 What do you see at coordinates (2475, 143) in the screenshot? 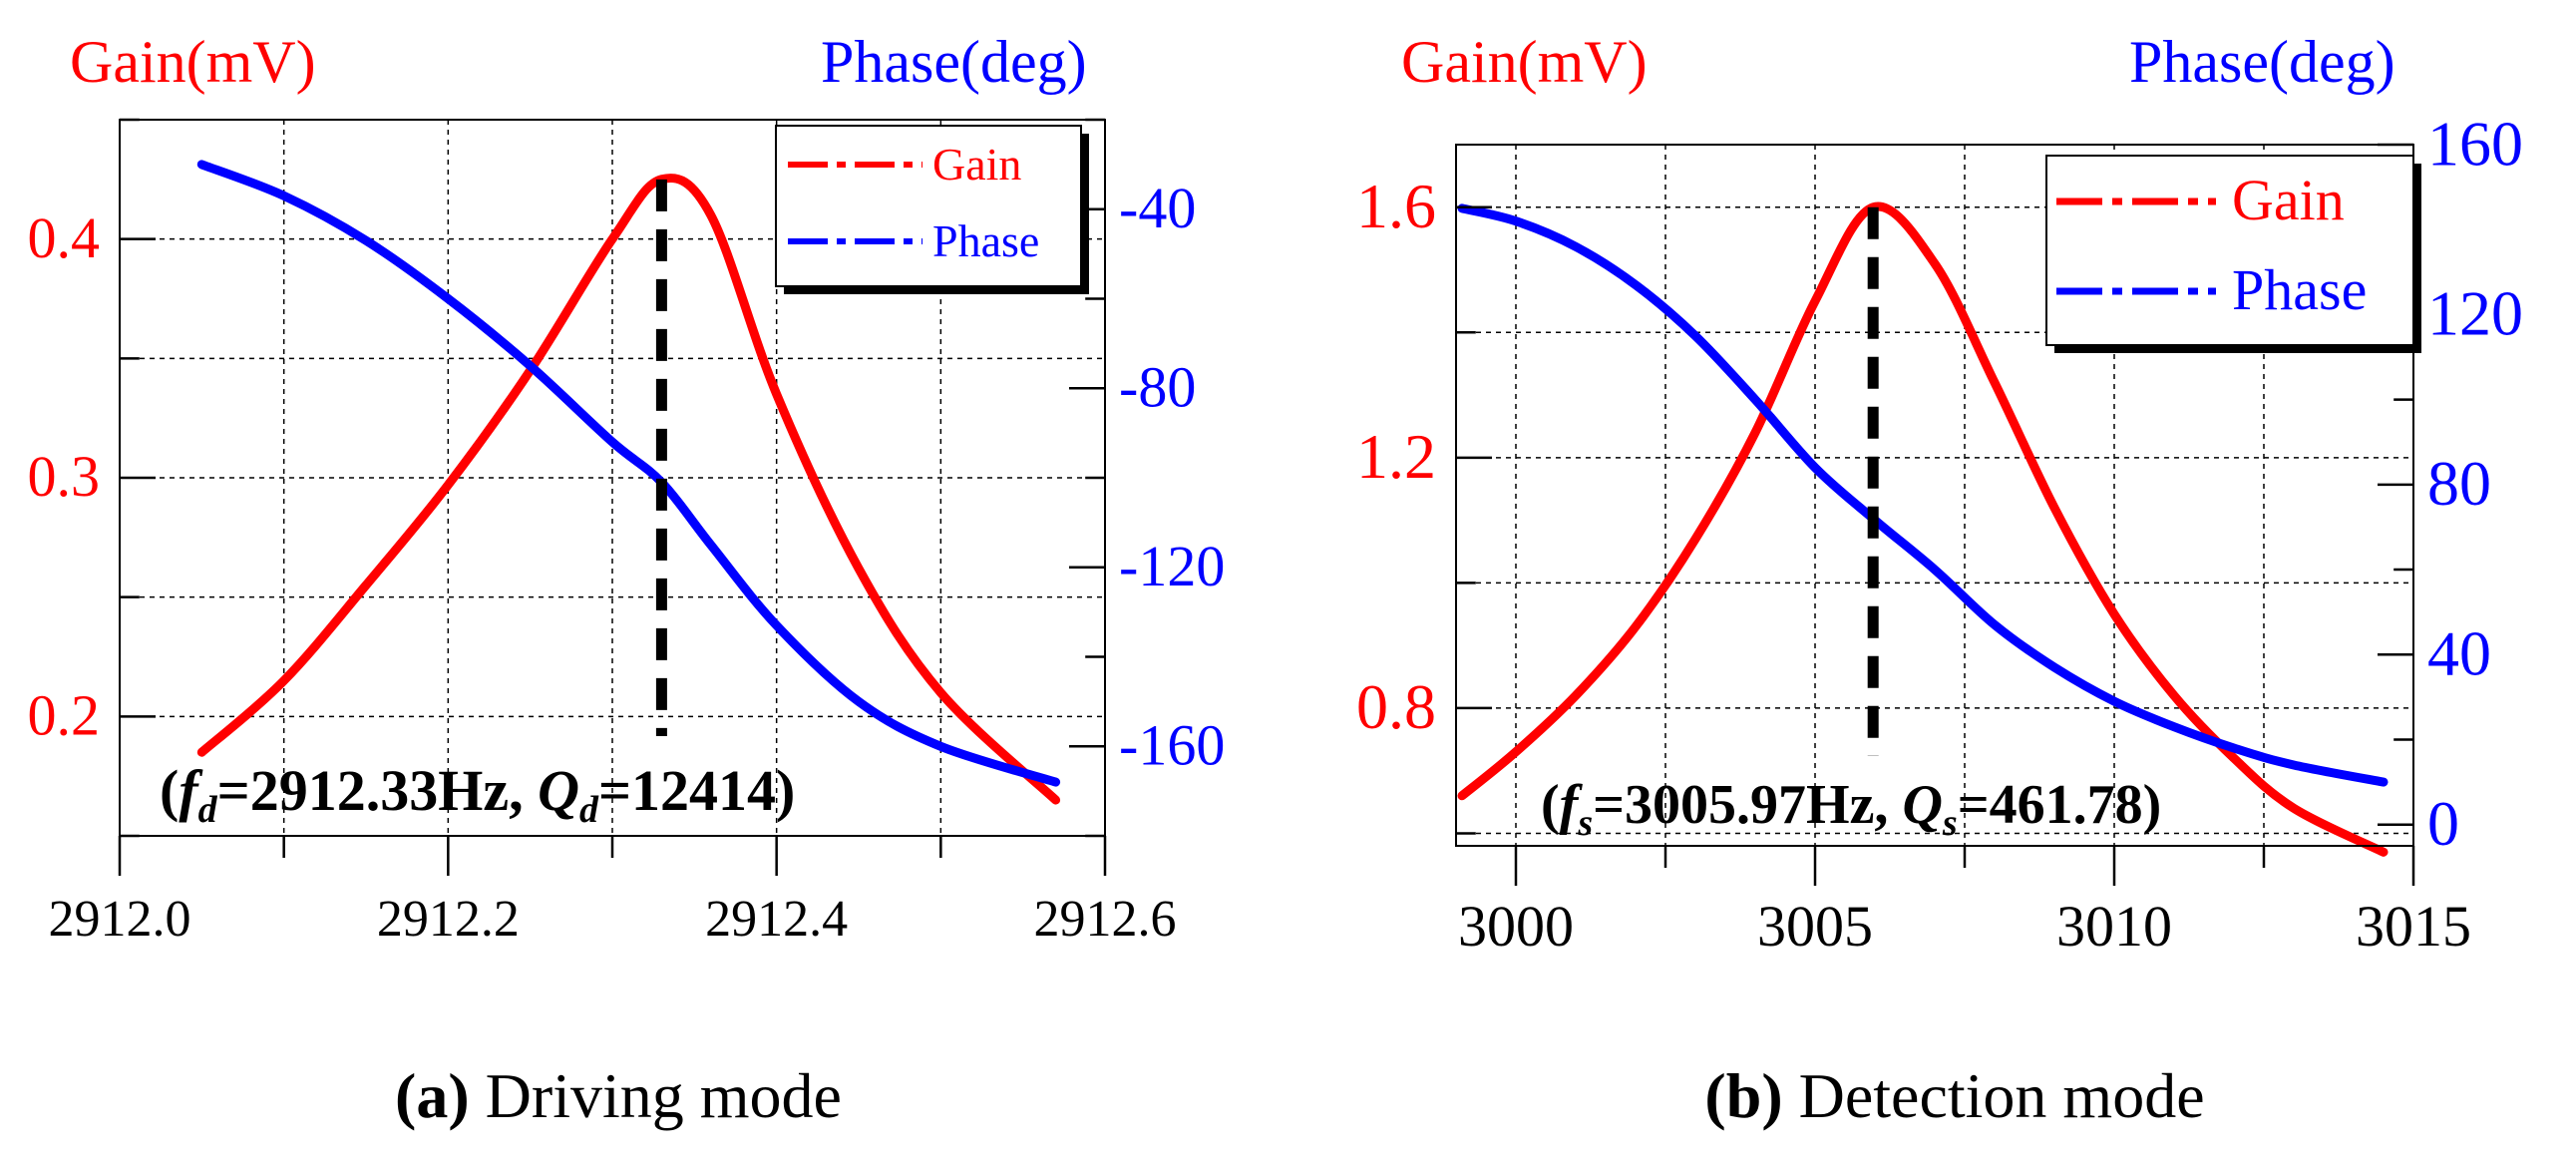
I see `y-right-tick-label: 160` at bounding box center [2475, 143].